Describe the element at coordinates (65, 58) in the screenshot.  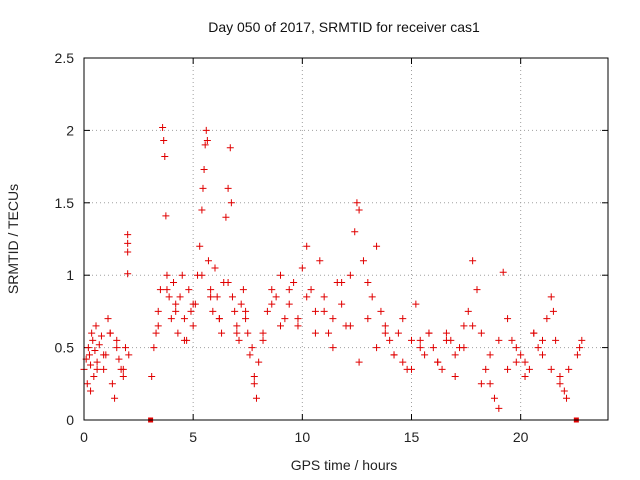
I see `y-tick-label: 2.5` at that location.